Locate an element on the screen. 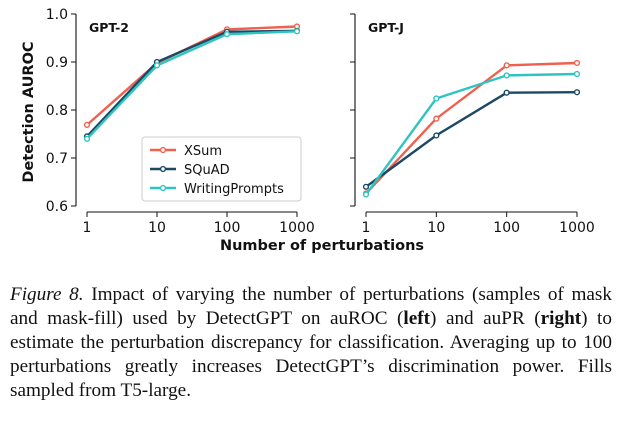 This screenshot has height=428, width=621. y-tick-label: 0.7 is located at coordinates (57, 159).